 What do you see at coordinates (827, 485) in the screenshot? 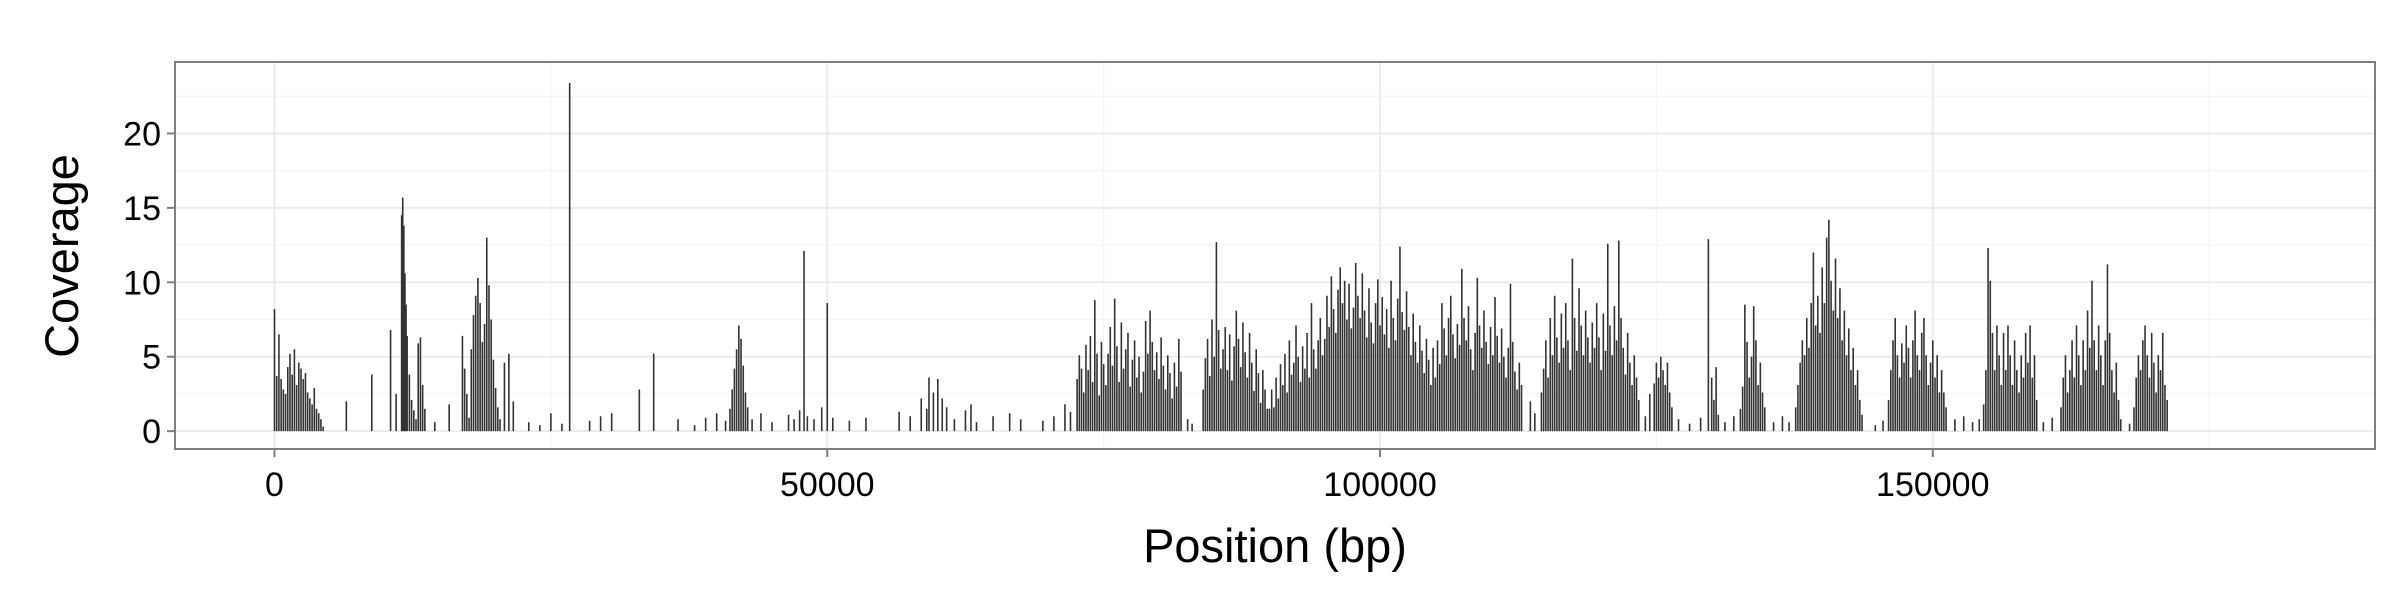
I see `x-tick-label: 50000` at bounding box center [827, 485].